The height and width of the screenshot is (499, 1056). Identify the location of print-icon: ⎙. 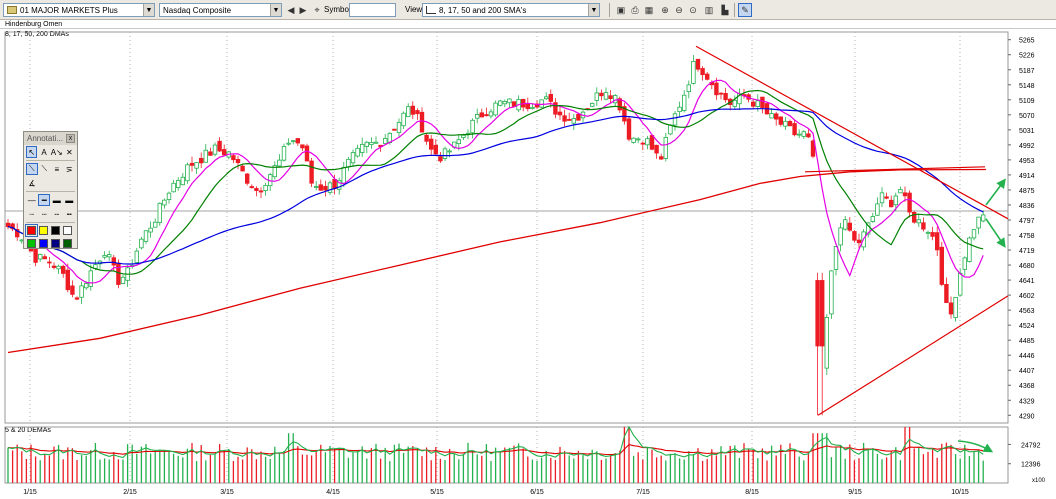
(635, 9).